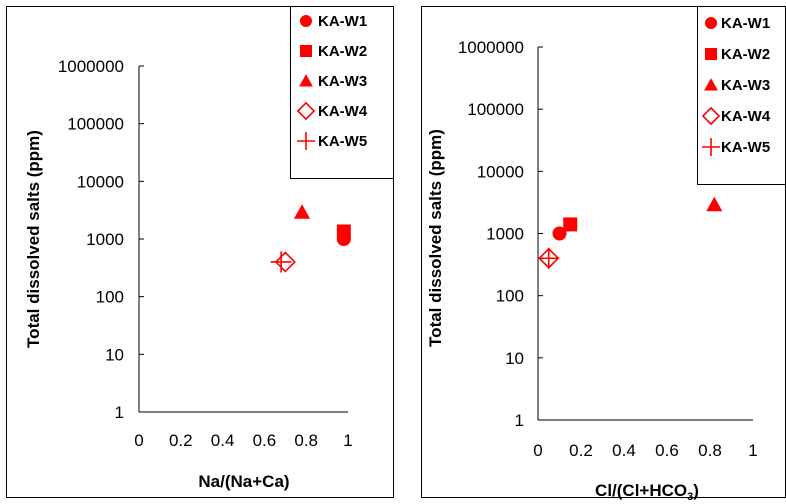  Describe the element at coordinates (519, 420) in the screenshot. I see `right-y-tick-label: 1` at that location.